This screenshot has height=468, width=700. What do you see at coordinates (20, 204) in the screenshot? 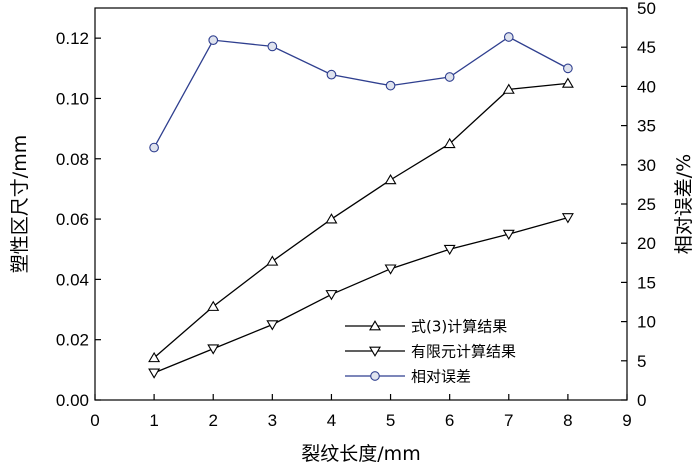
I see `y-axis-title: 塑性区尺寸/mm` at bounding box center [20, 204].